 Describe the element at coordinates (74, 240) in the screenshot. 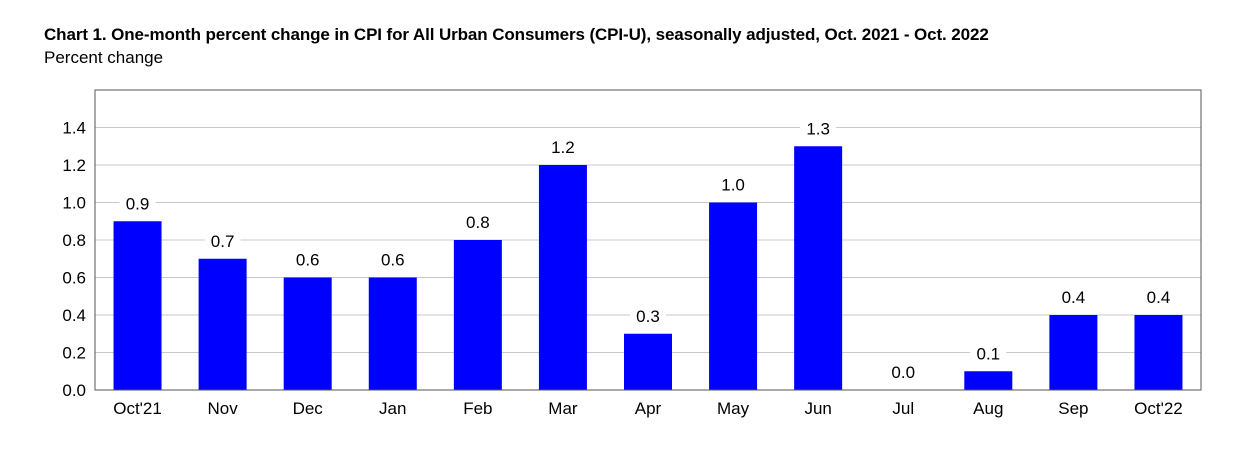

I see `y-tick-label: 0.8` at that location.